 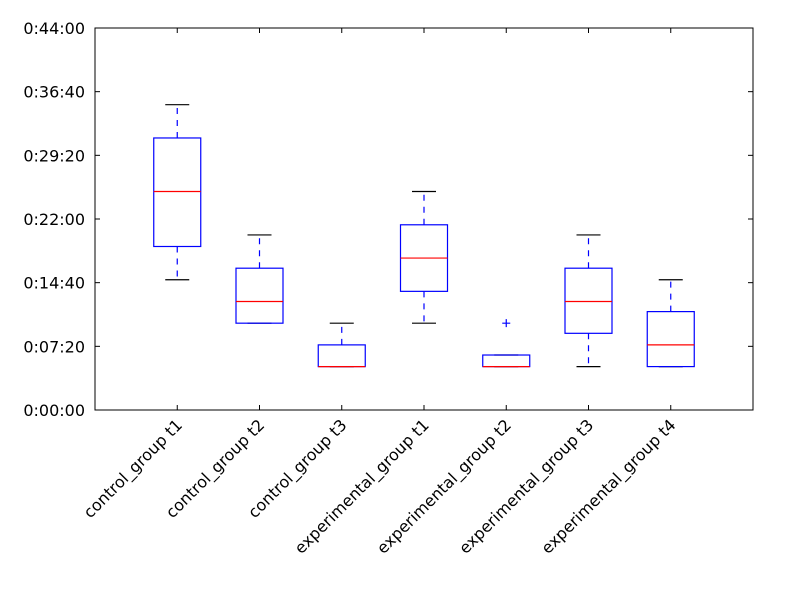 I want to click on x-tick-label: experimental_group t3, so click(x=526, y=486).